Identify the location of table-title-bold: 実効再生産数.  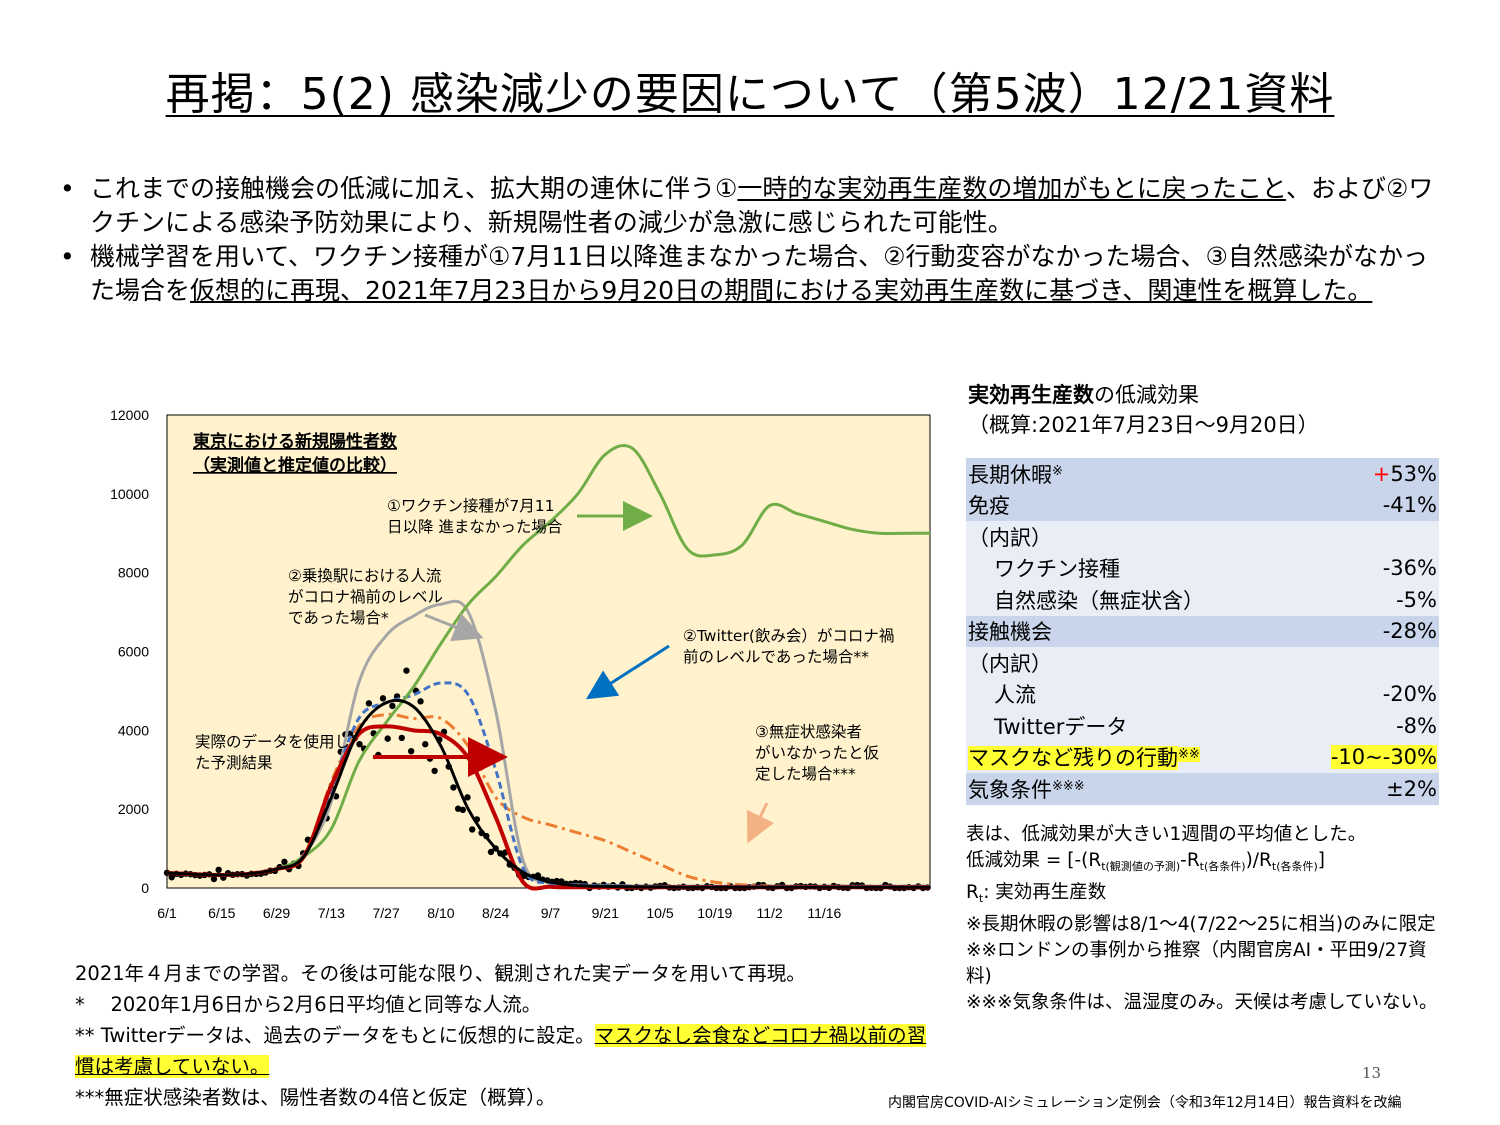
(1031, 395).